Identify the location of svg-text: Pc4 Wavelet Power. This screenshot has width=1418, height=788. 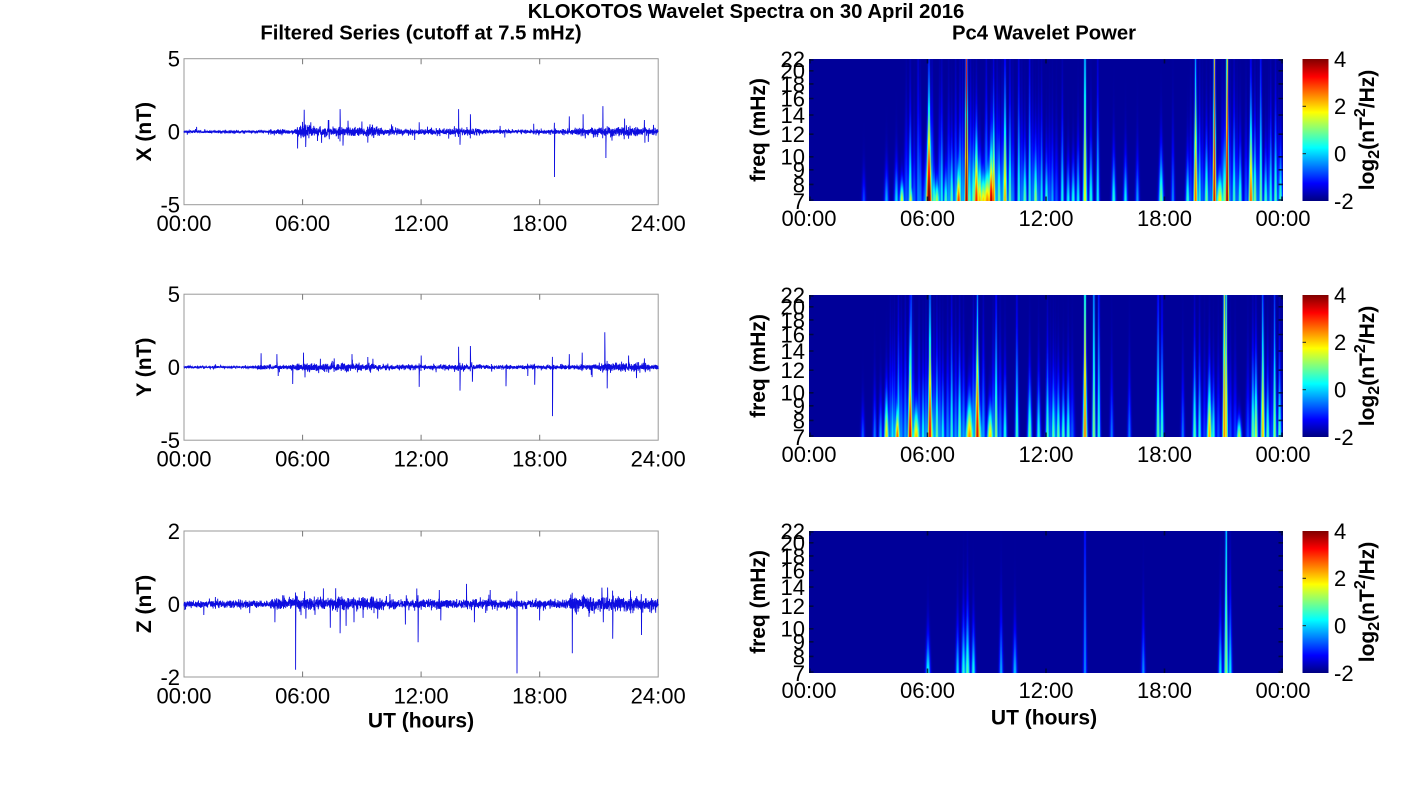
(1044, 34).